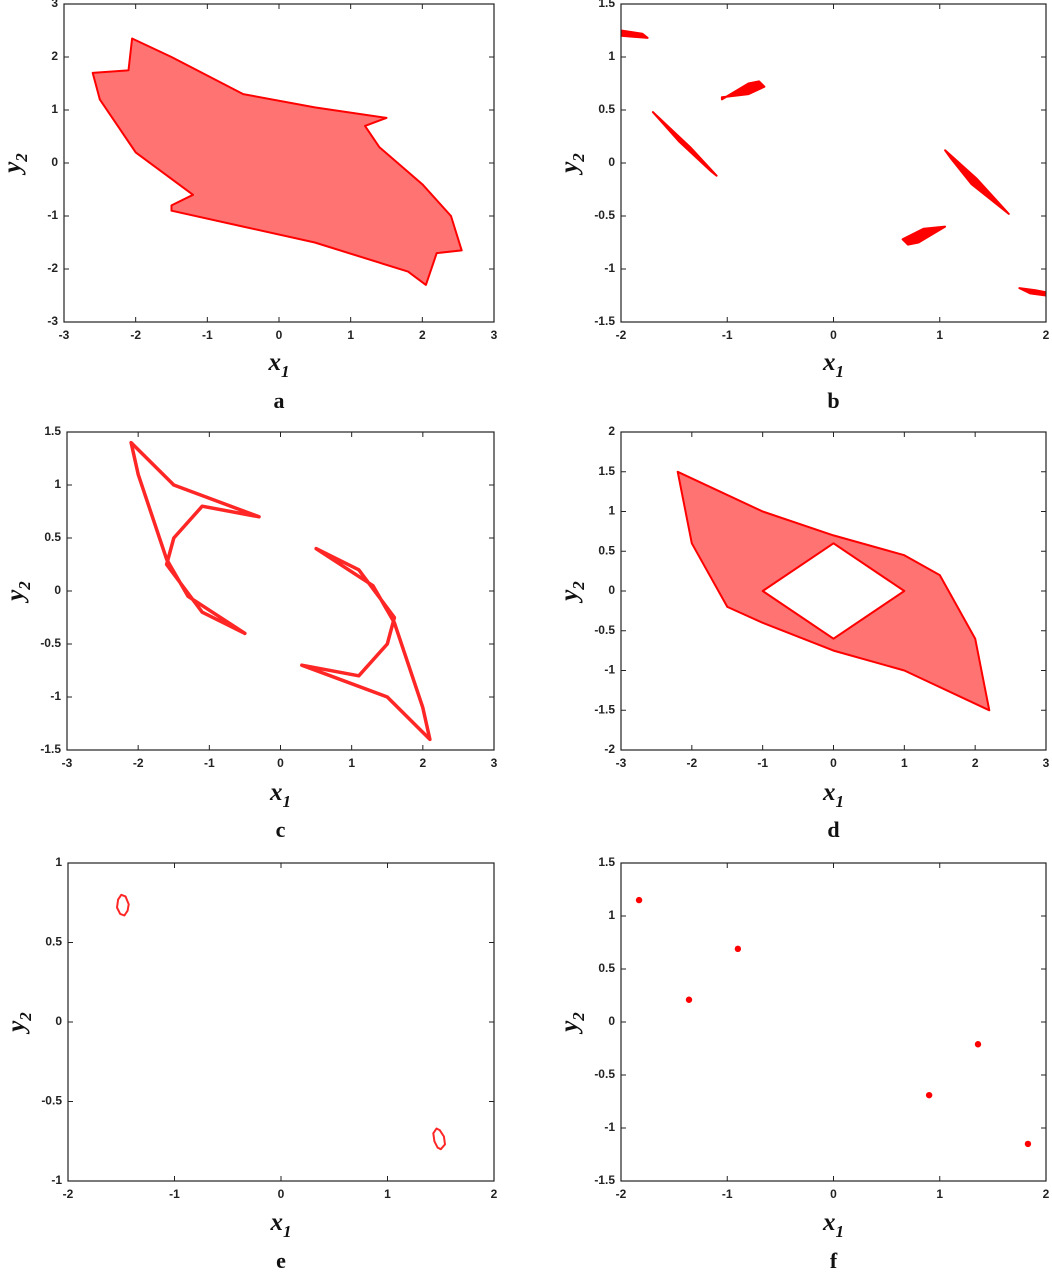 The image size is (1052, 1280). I want to click on panel-letter: d, so click(833, 829).